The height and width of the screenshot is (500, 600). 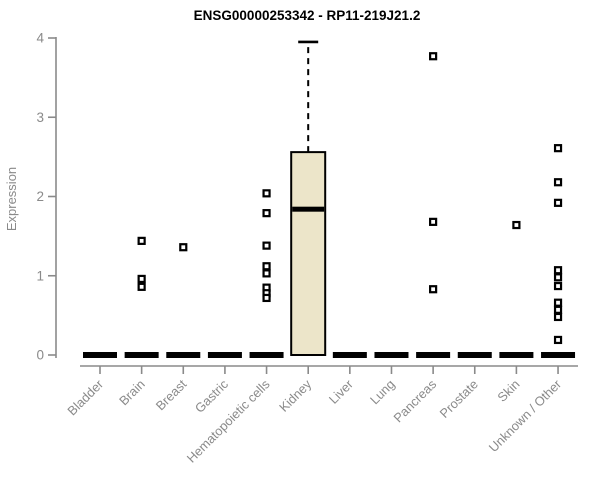 I want to click on x-axis-label: Unknown / Other, so click(x=525, y=415).